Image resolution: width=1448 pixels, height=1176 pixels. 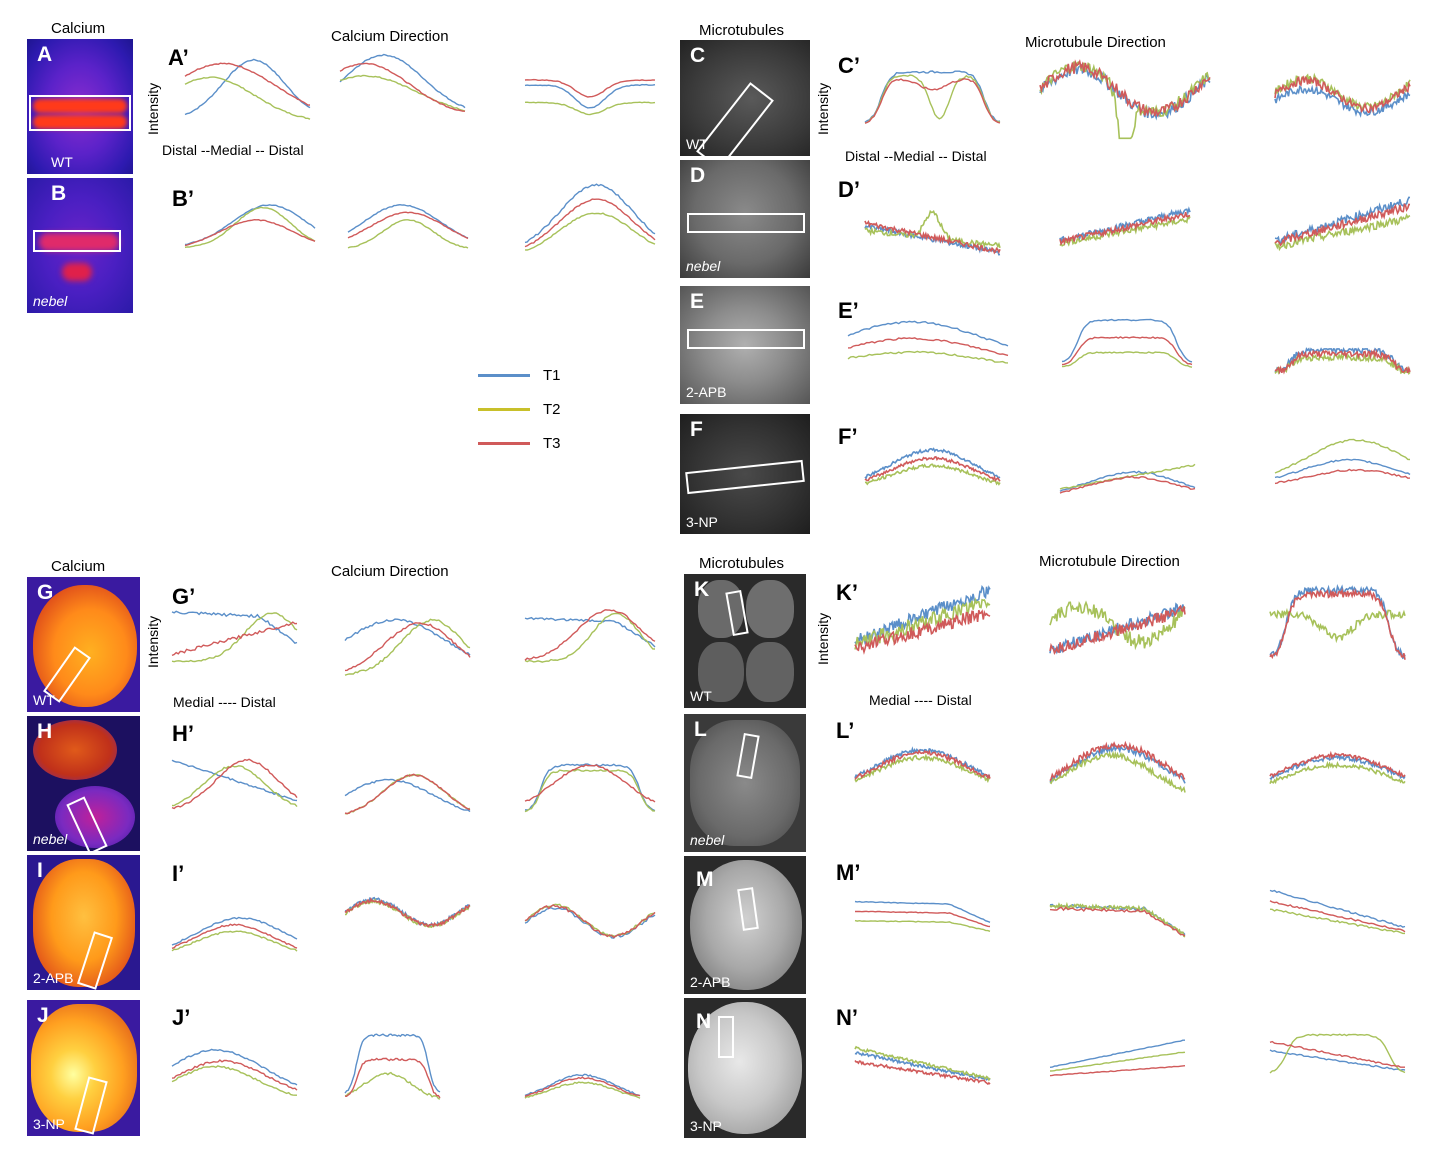 I want to click on plot-letter-a-prime: A’, so click(x=178, y=57).